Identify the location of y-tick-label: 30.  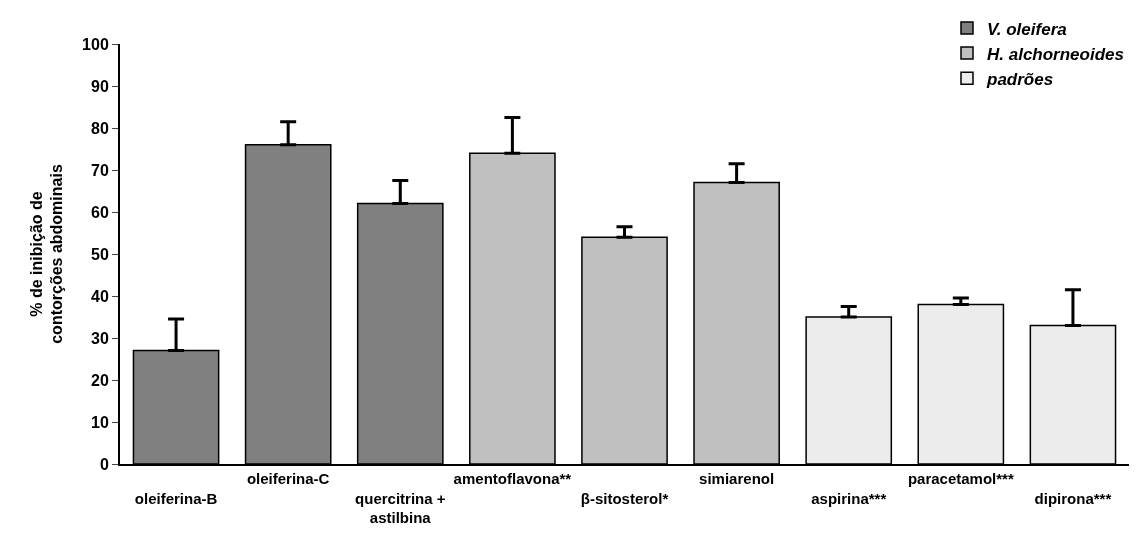
(100, 338).